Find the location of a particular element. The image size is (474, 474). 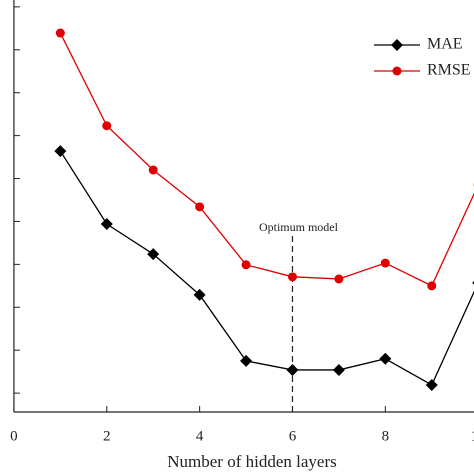

x-tick-label: 10 is located at coordinates (472, 436).